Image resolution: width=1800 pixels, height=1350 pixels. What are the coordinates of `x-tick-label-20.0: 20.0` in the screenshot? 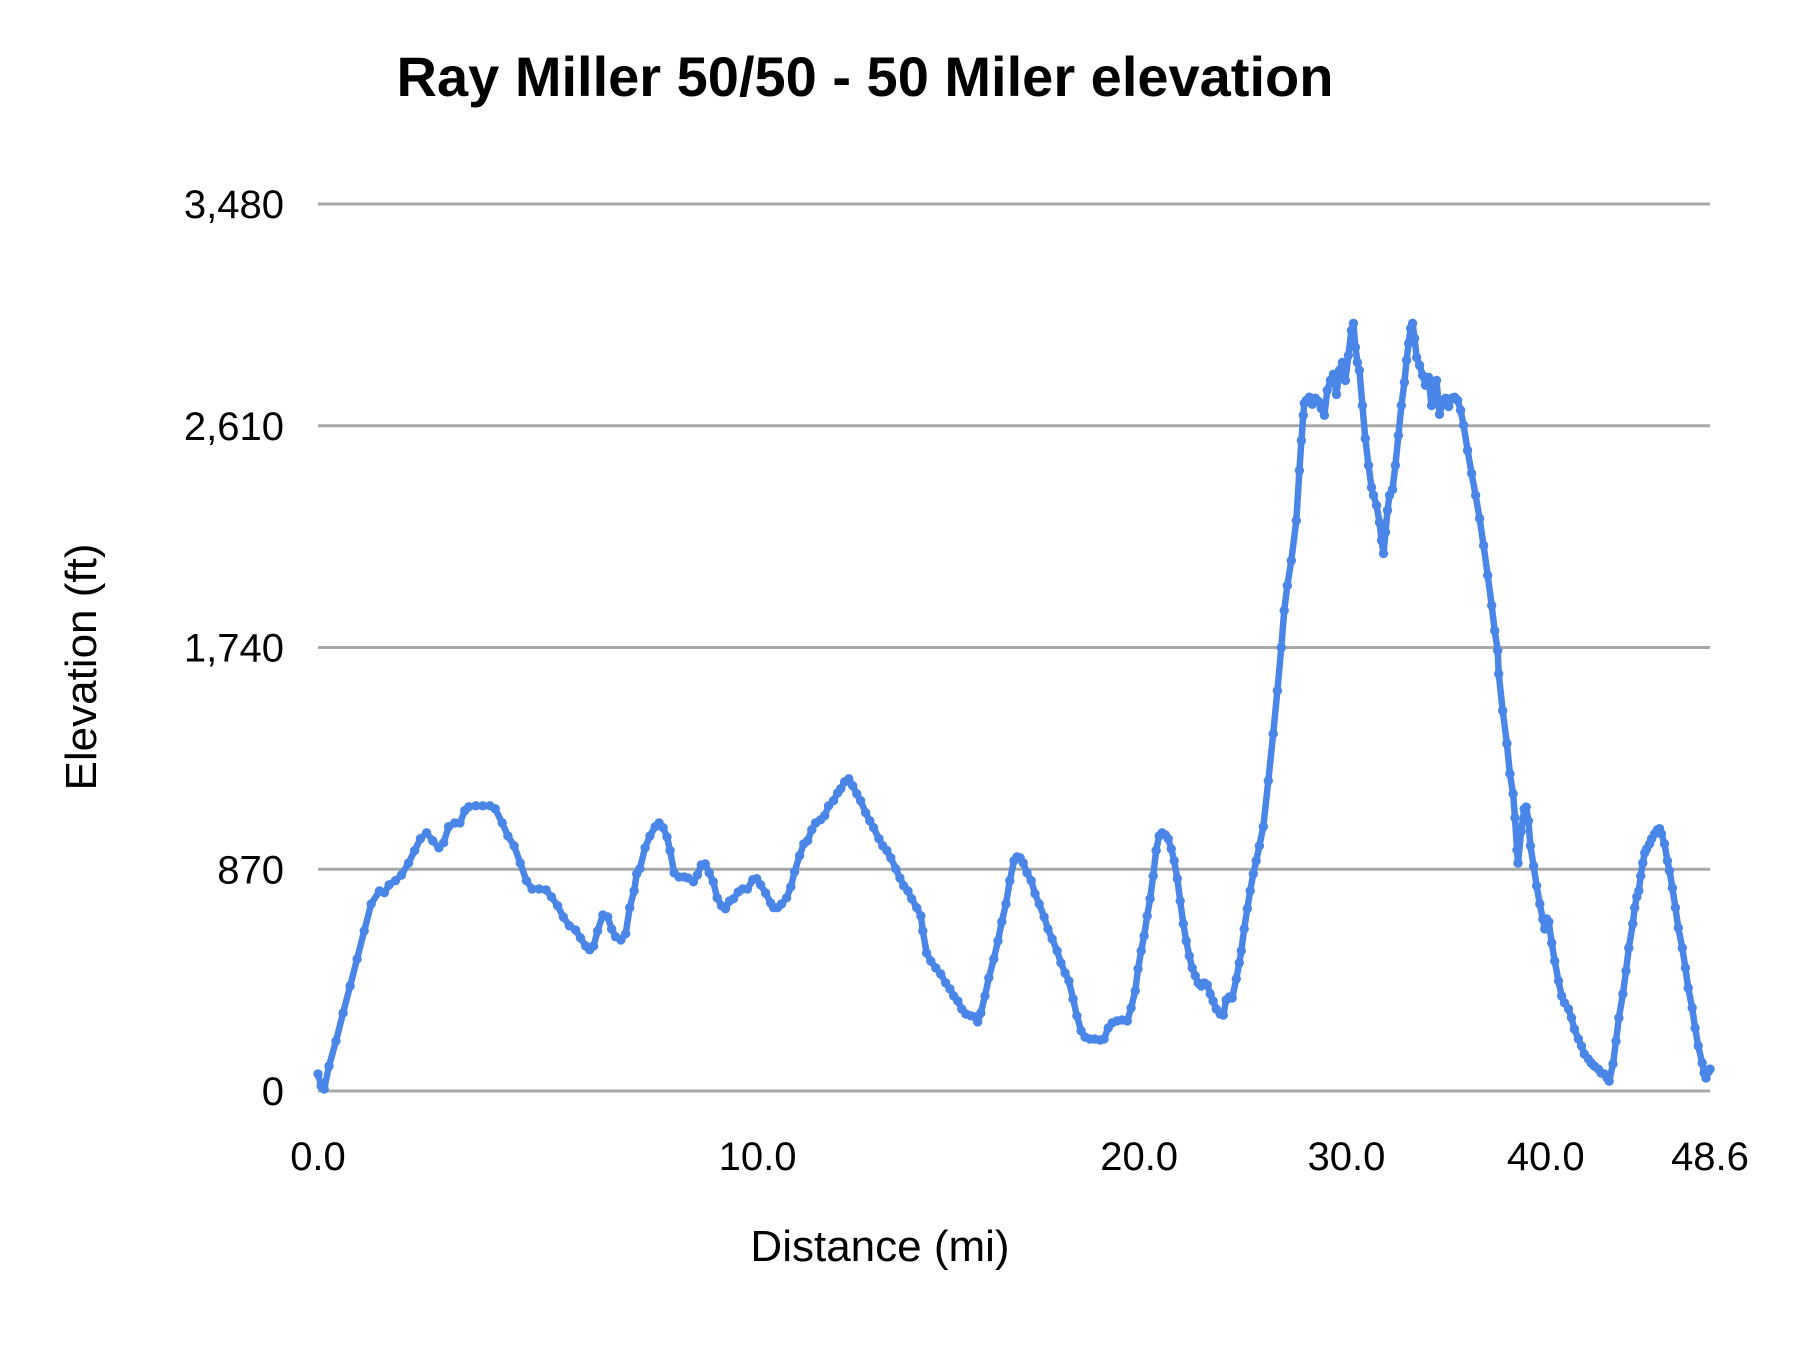 It's located at (1139, 1157).